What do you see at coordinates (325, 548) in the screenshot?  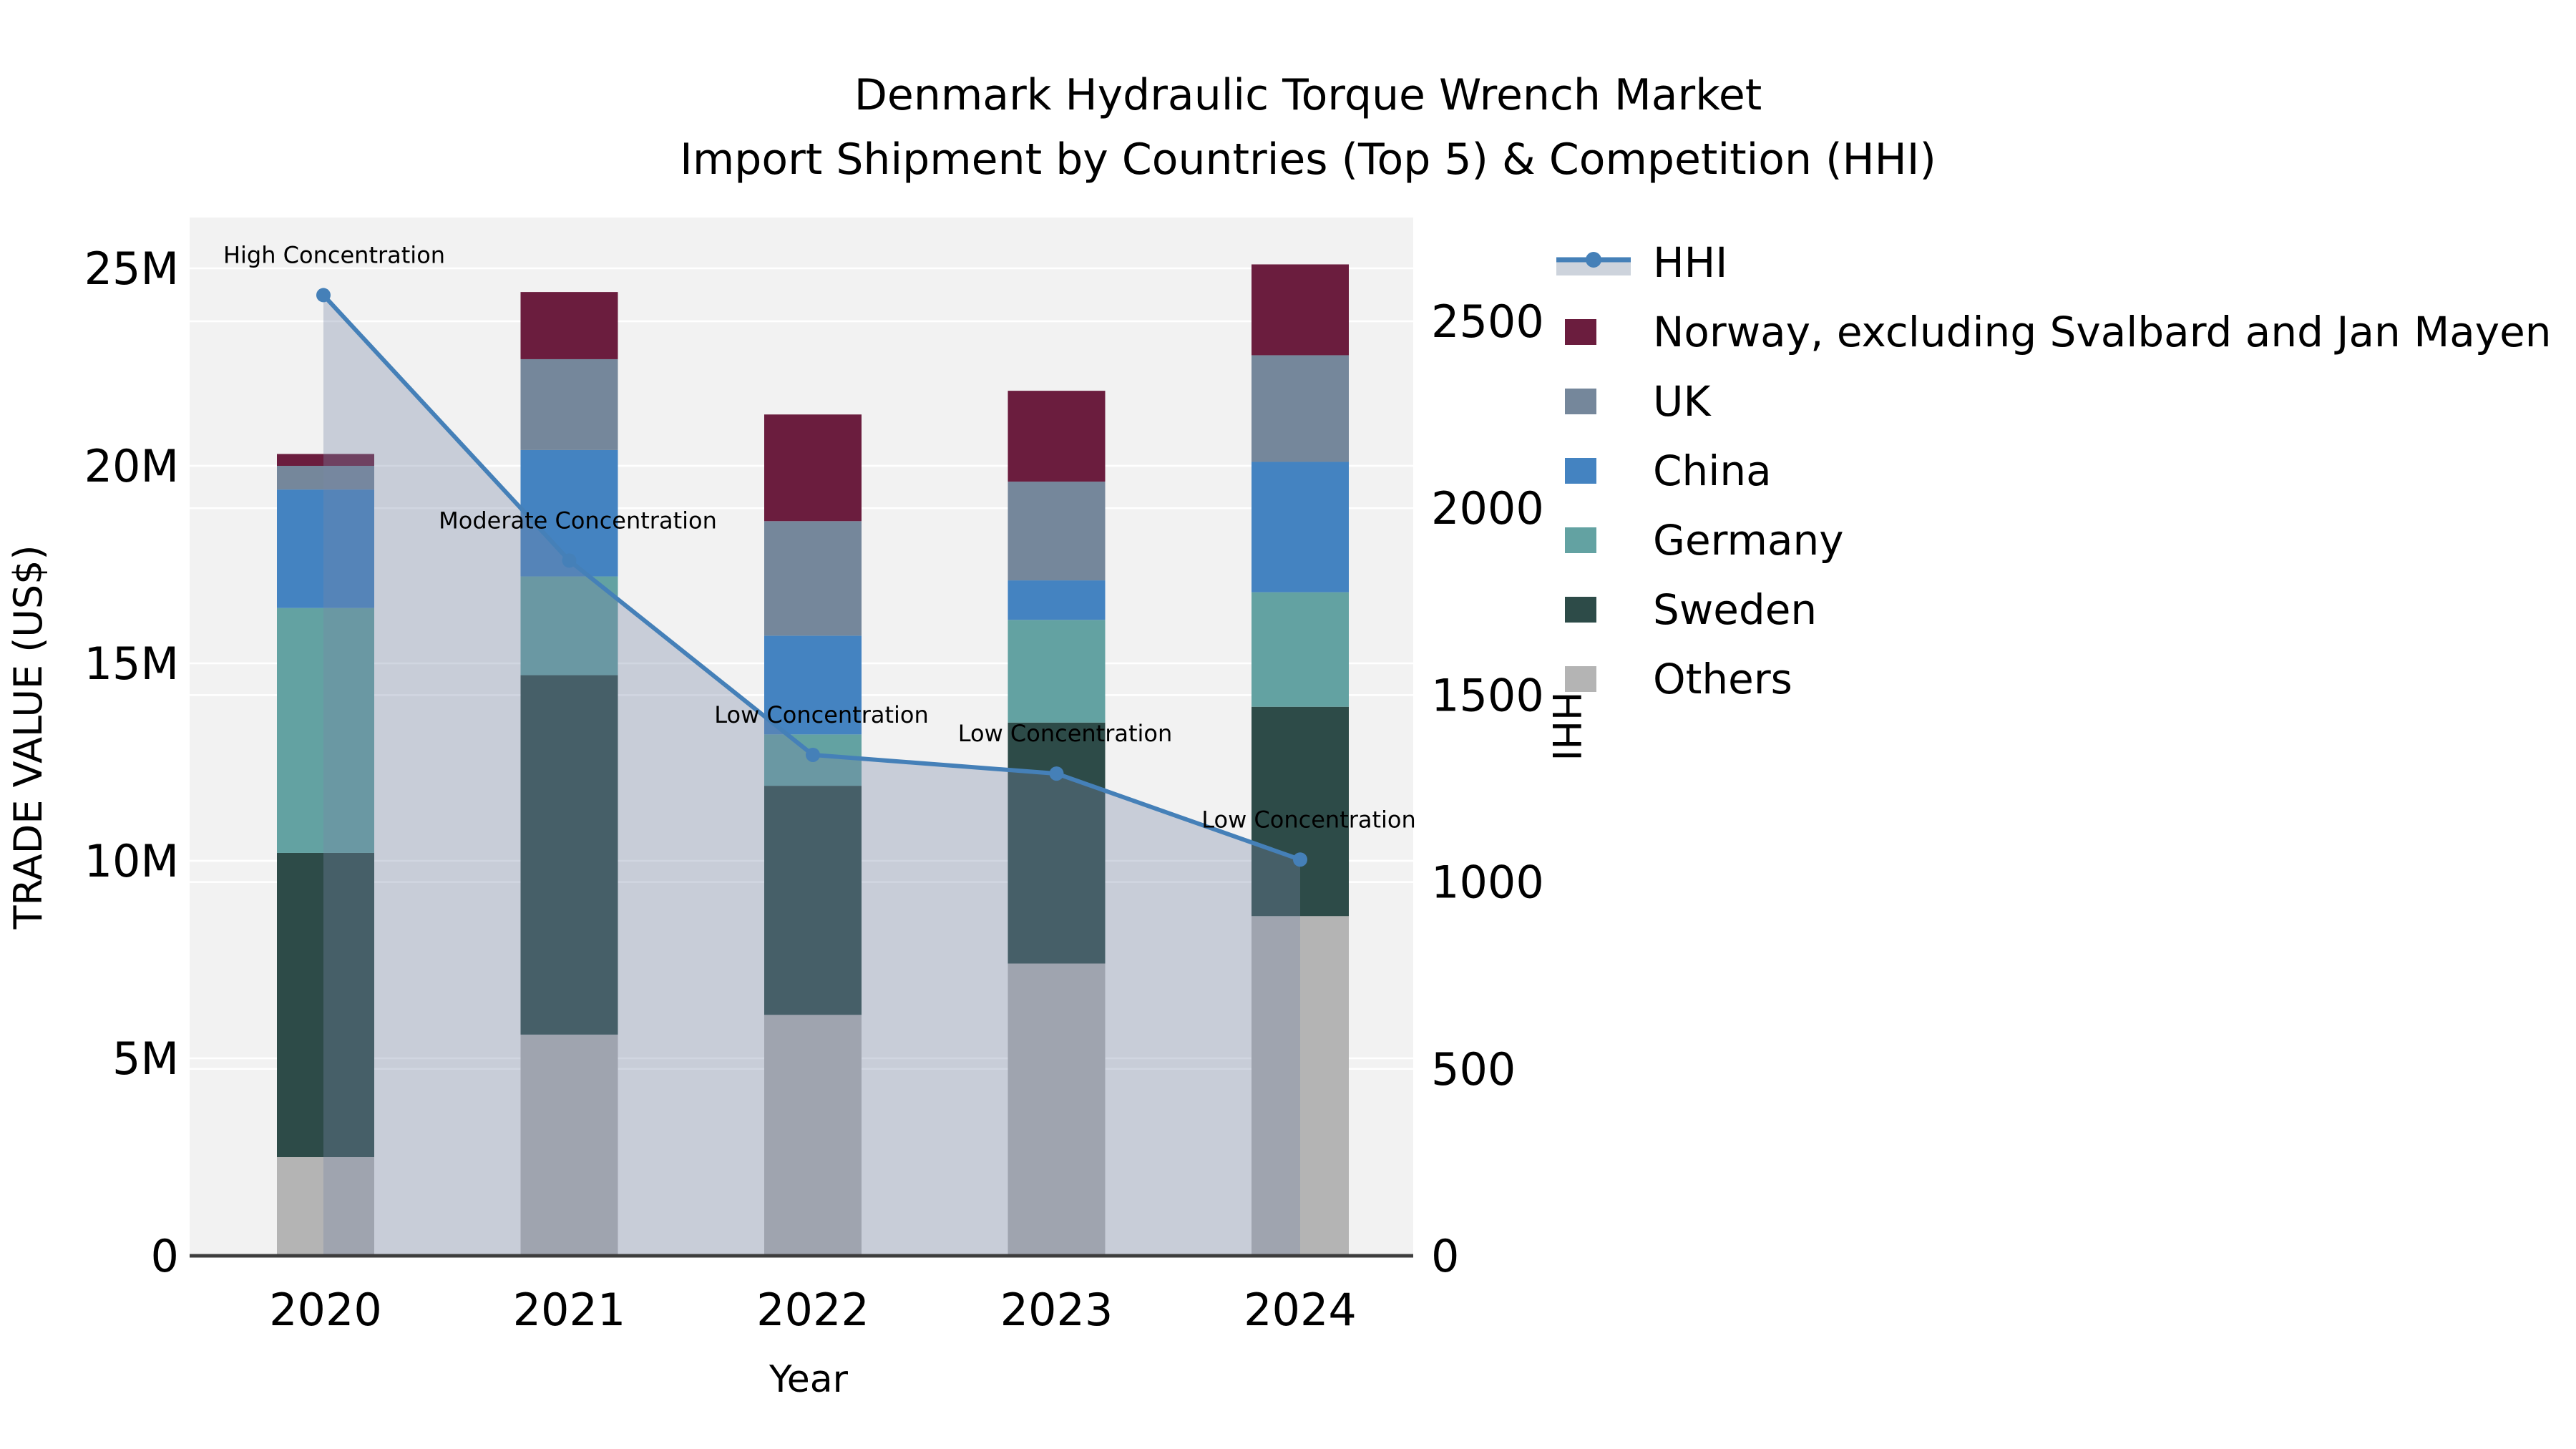 I see `bar-segment-2020-china` at bounding box center [325, 548].